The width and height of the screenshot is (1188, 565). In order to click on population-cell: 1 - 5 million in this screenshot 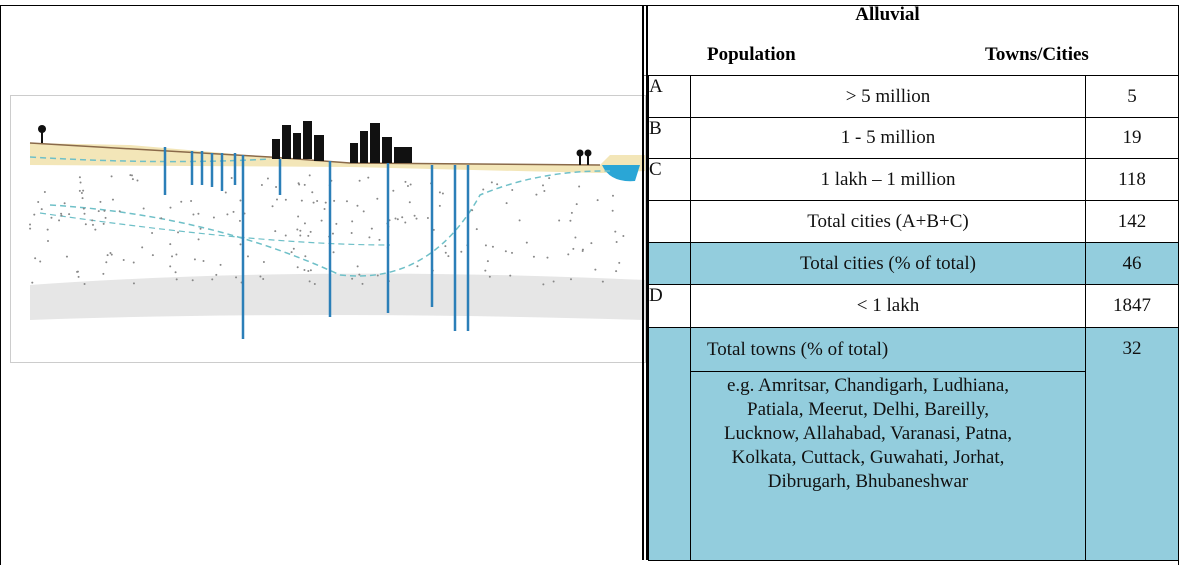, I will do `click(888, 138)`.